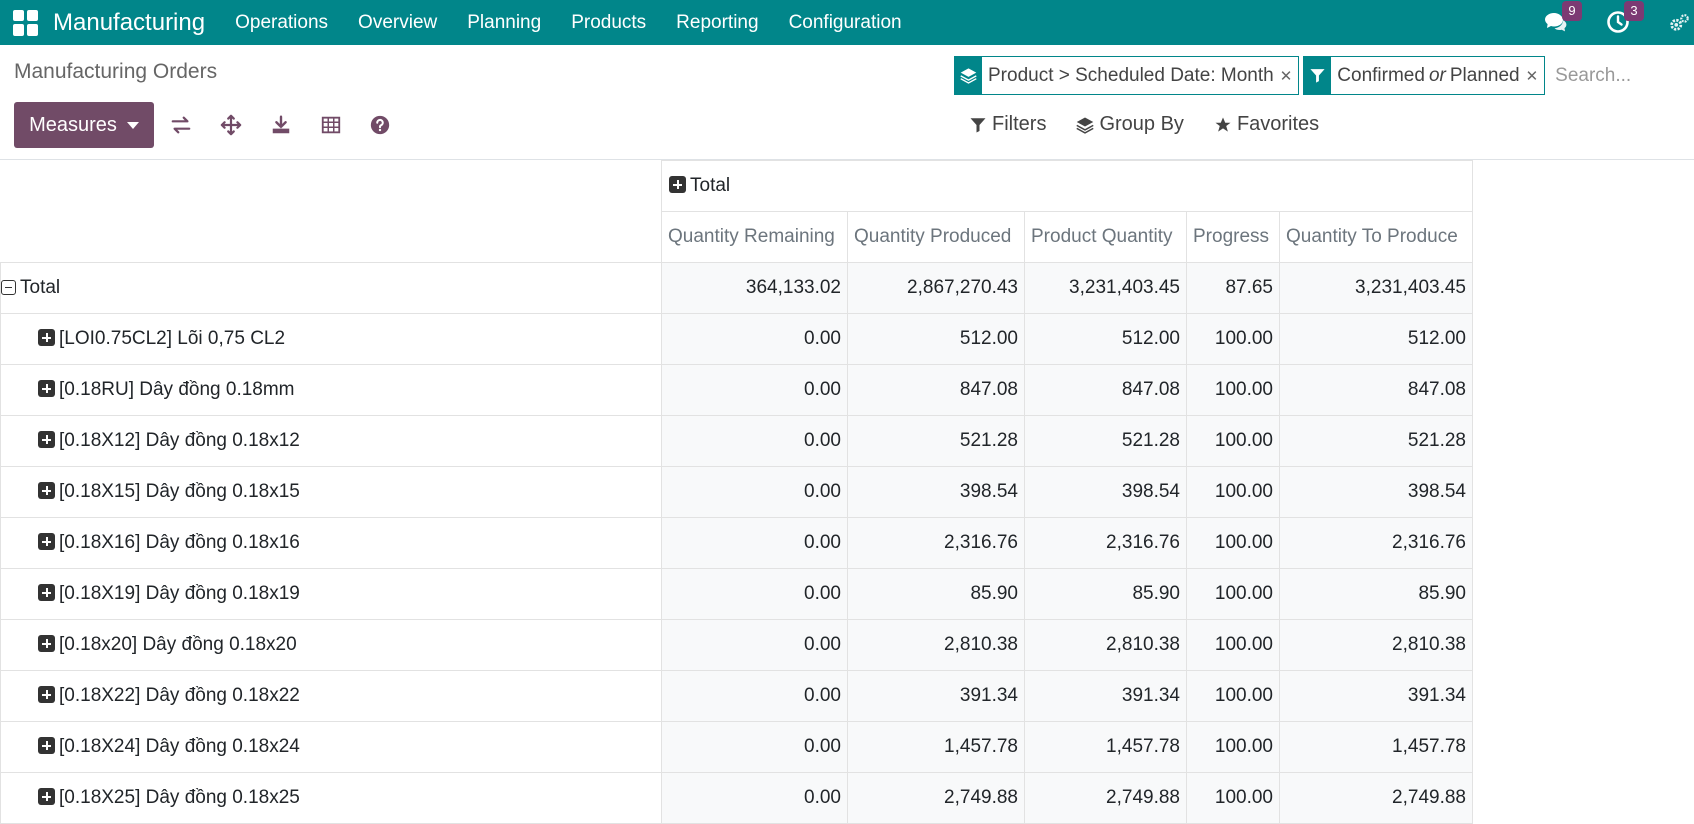 This screenshot has width=1694, height=824. What do you see at coordinates (331, 492) in the screenshot?
I see `row-header: [0.18X15] Dây đồng 0.18x15` at bounding box center [331, 492].